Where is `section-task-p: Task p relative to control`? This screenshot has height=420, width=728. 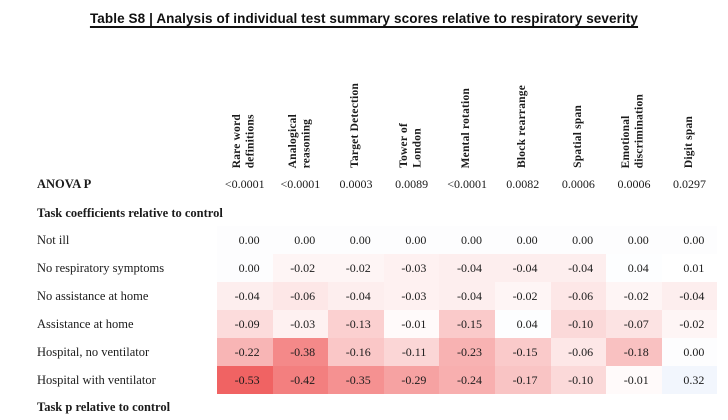 section-task-p: Task p relative to control is located at coordinates (359, 407).